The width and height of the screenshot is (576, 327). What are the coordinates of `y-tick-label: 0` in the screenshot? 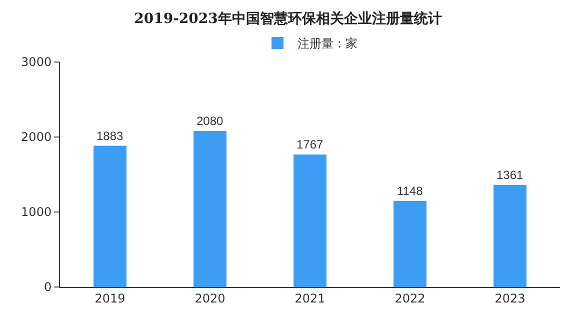 It's located at (48, 287).